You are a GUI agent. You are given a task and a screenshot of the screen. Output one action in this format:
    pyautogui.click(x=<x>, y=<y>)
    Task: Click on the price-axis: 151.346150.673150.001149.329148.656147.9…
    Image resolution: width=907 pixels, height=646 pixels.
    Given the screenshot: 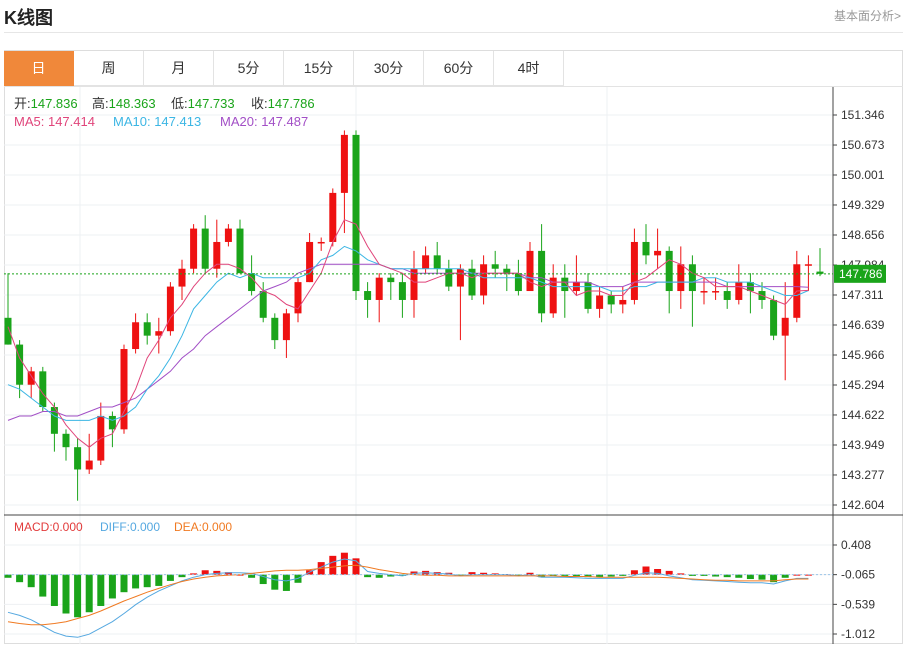 What is the action you would take?
    pyautogui.click(x=859, y=374)
    